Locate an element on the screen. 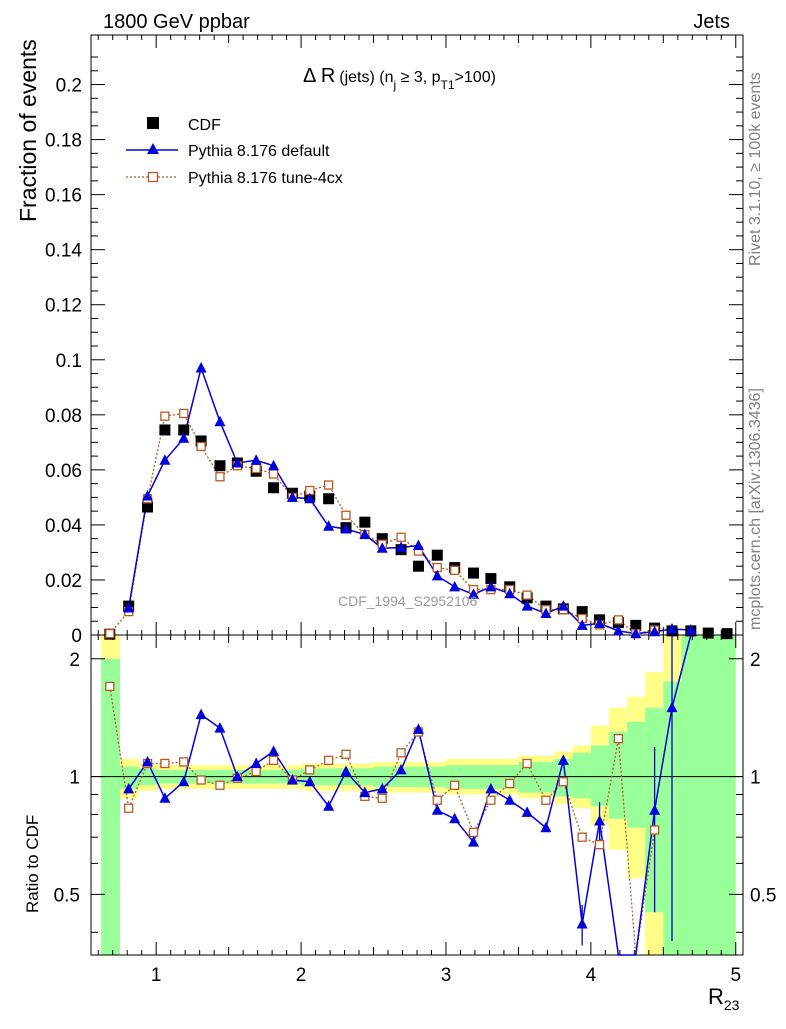 The width and height of the screenshot is (786, 1029). legend-marker-cdf is located at coordinates (153, 123).